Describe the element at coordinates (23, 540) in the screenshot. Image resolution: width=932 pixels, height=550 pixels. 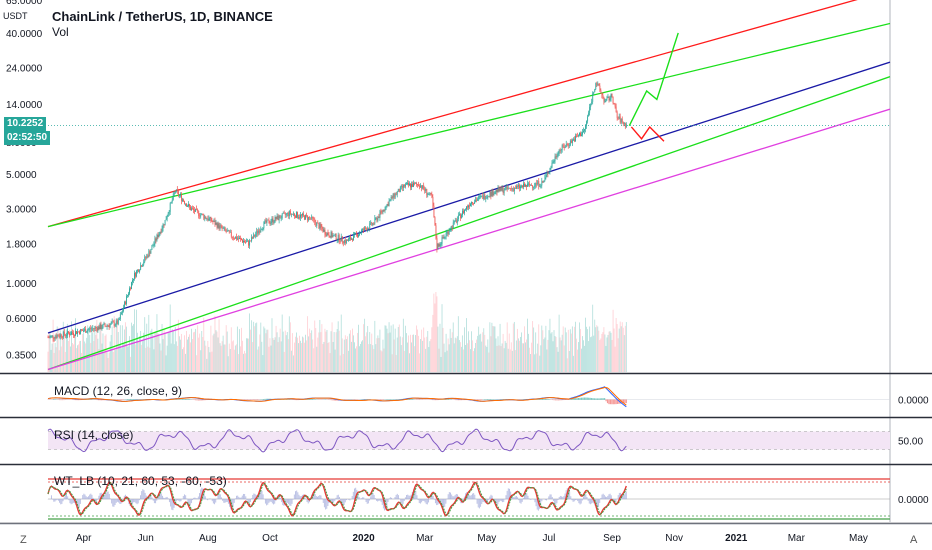
I see `zoom-button: Z` at that location.